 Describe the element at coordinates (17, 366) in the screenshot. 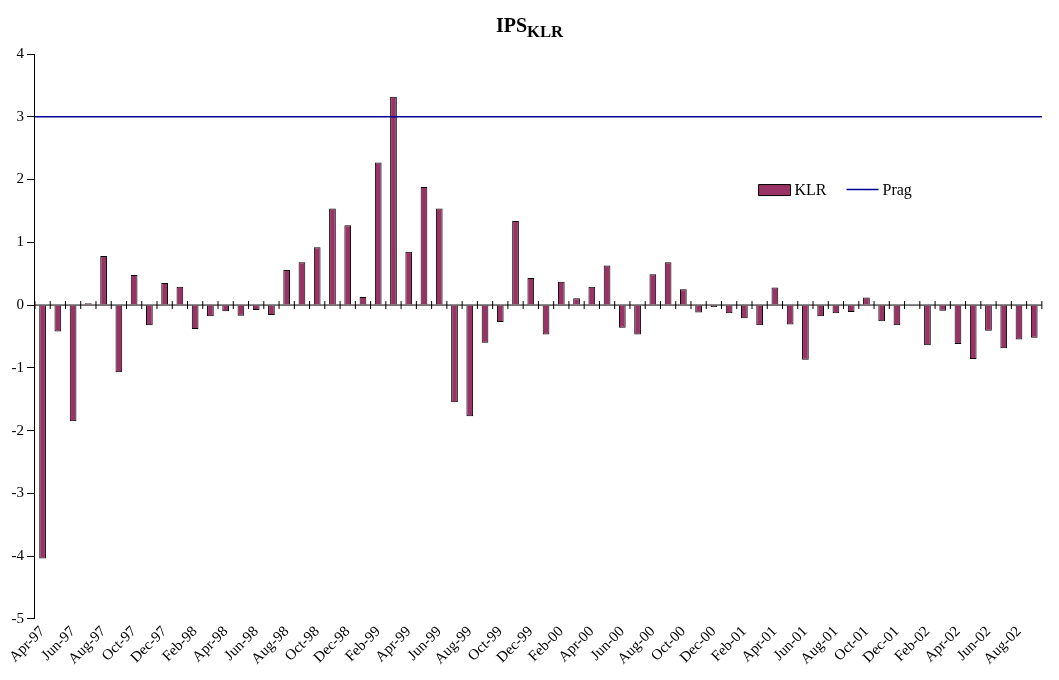

I see `y-tick-label: -1` at that location.